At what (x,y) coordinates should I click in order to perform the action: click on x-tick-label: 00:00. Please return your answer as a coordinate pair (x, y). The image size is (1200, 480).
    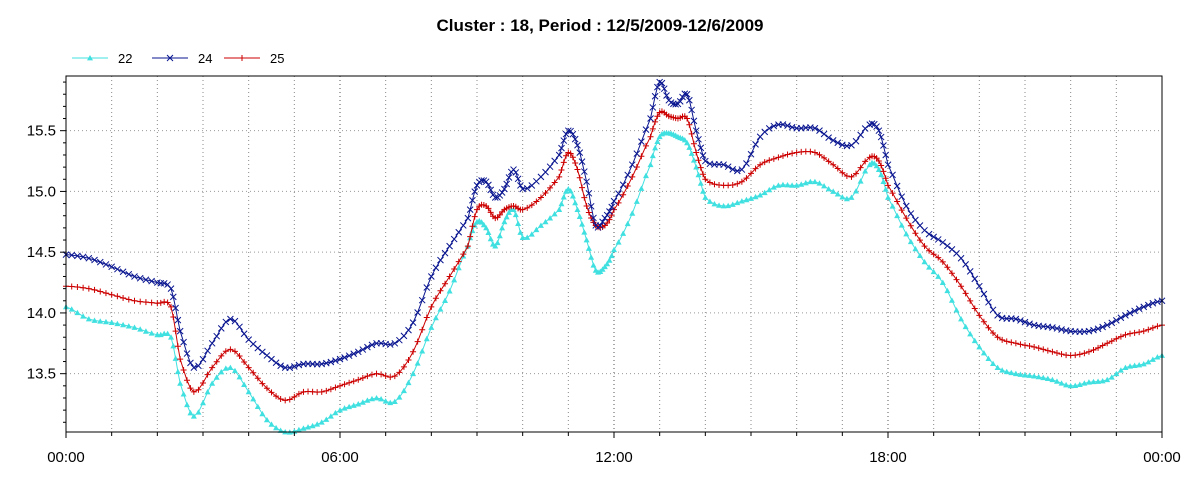
    Looking at the image, I should click on (1162, 457).